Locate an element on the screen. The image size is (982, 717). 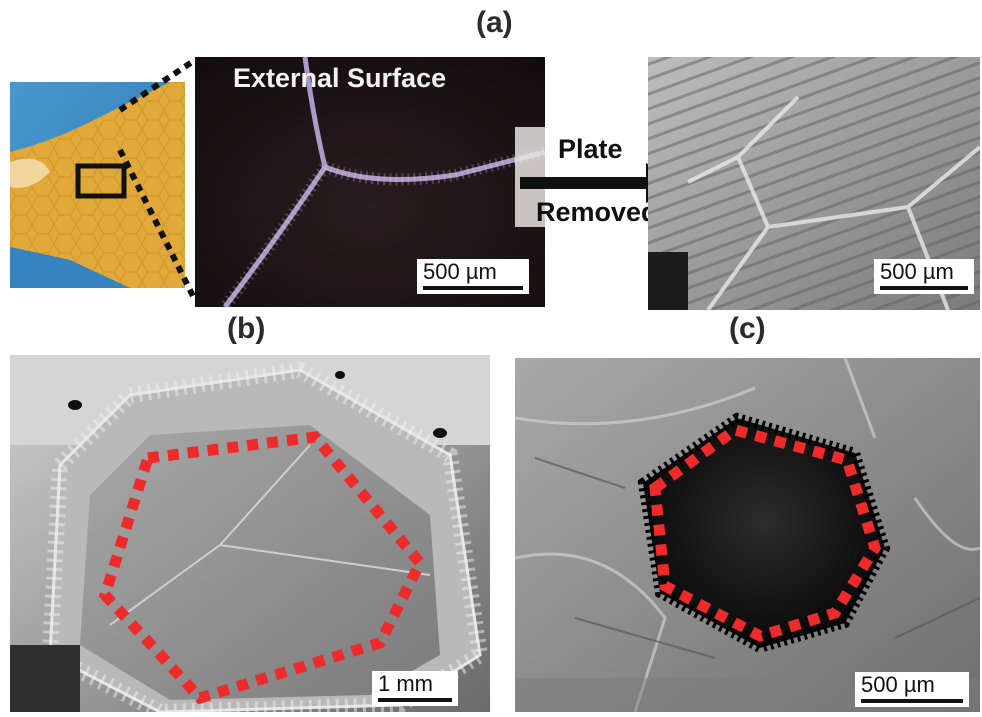
scale-bar-label: 1 mm is located at coordinates (405, 683).